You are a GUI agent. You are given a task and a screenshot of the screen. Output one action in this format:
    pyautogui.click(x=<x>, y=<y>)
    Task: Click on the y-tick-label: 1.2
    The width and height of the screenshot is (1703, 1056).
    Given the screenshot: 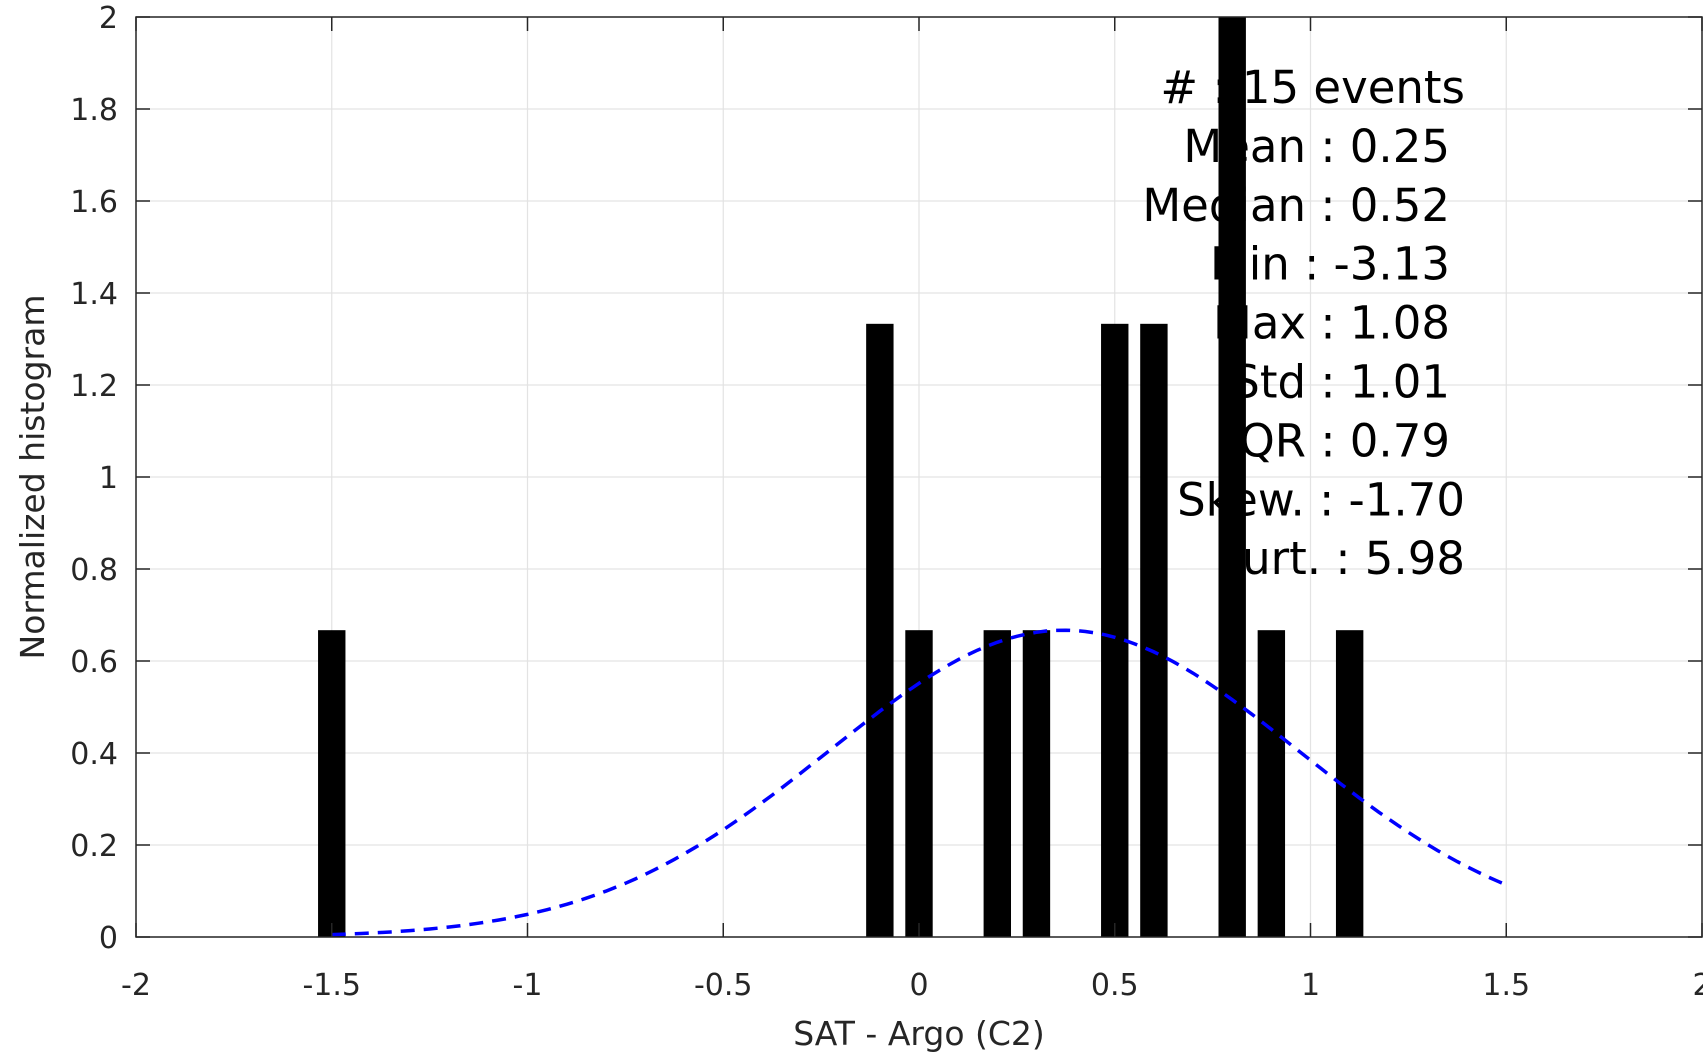 What is the action you would take?
    pyautogui.click(x=94, y=386)
    